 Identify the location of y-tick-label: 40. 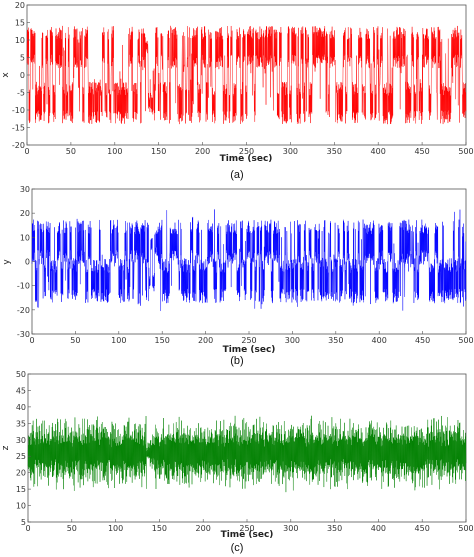
(21, 407).